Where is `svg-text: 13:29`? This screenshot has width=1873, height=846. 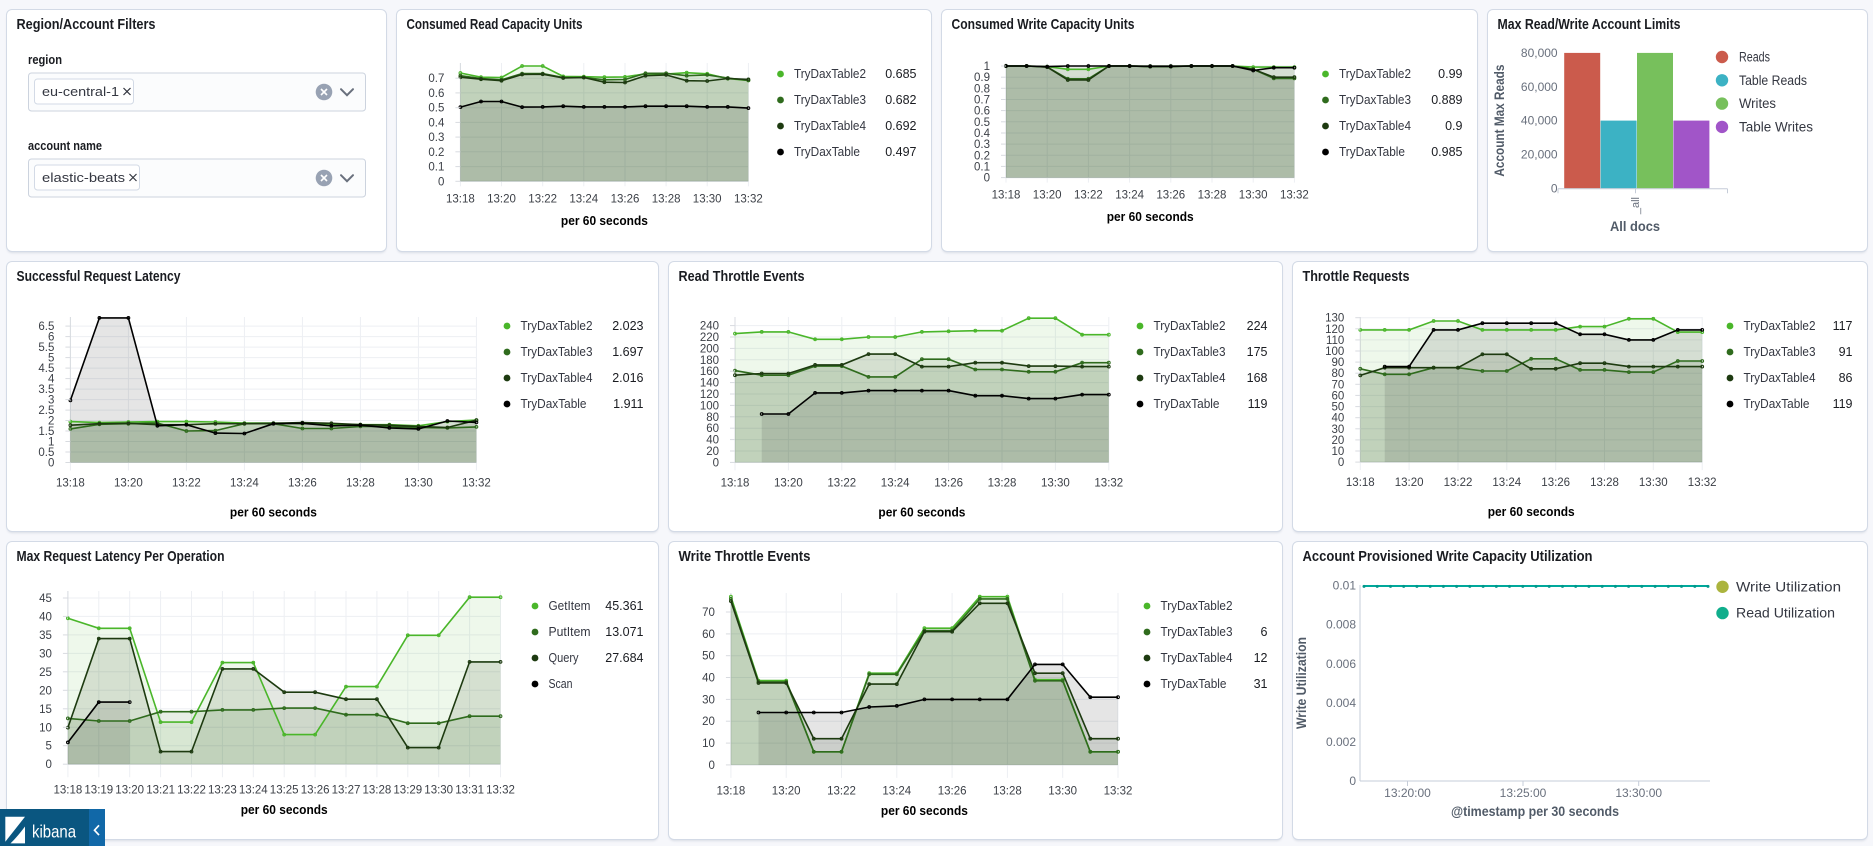 svg-text: 13:29 is located at coordinates (407, 791).